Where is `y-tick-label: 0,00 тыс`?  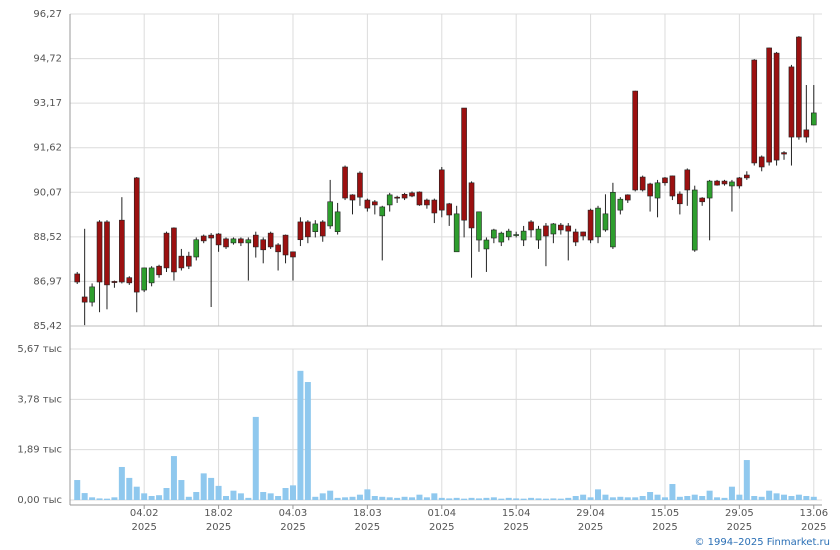
y-tick-label: 0,00 тыс is located at coordinates (39, 500).